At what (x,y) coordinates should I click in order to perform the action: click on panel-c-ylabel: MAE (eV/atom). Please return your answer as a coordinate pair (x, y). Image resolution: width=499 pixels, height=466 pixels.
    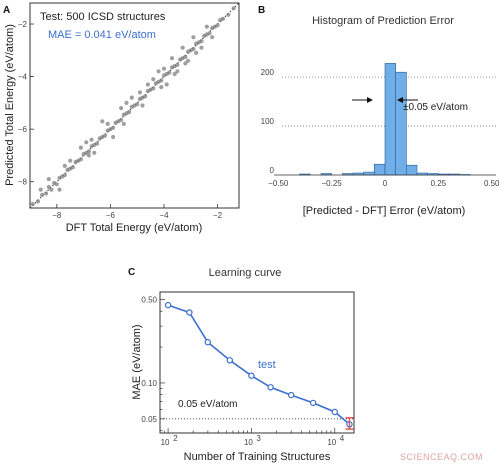
    Looking at the image, I should click on (137, 361).